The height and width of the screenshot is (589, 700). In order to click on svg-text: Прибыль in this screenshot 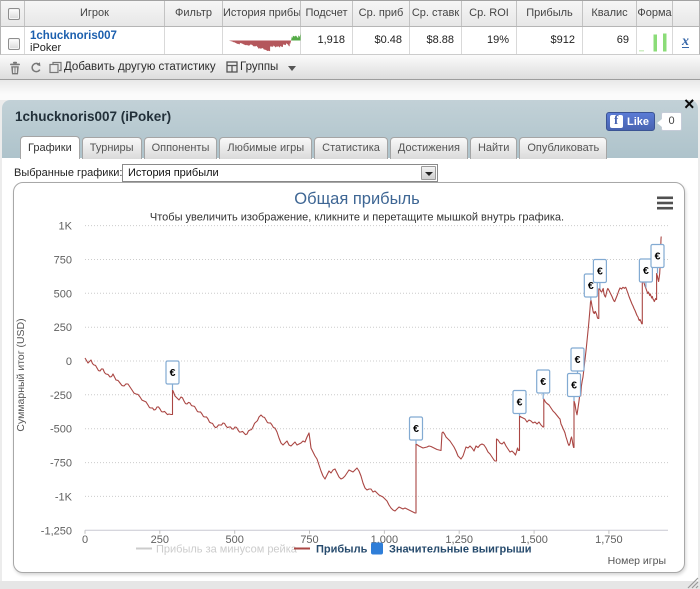, I will do `click(342, 550)`.